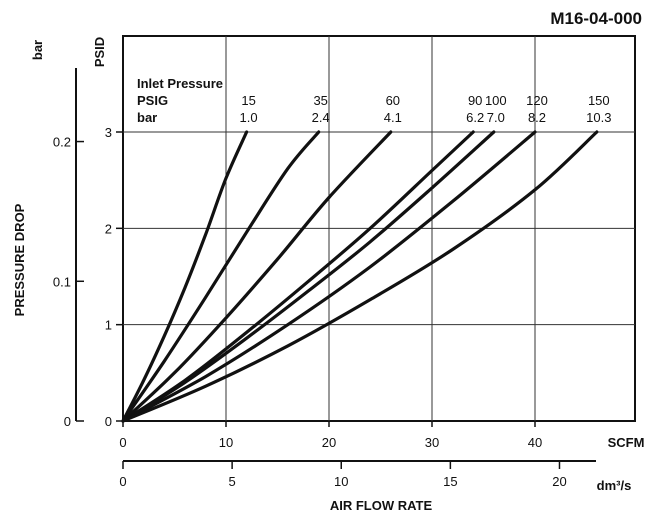 This screenshot has height=520, width=662. I want to click on dm3s-unit-label: dm³/s, so click(614, 485).